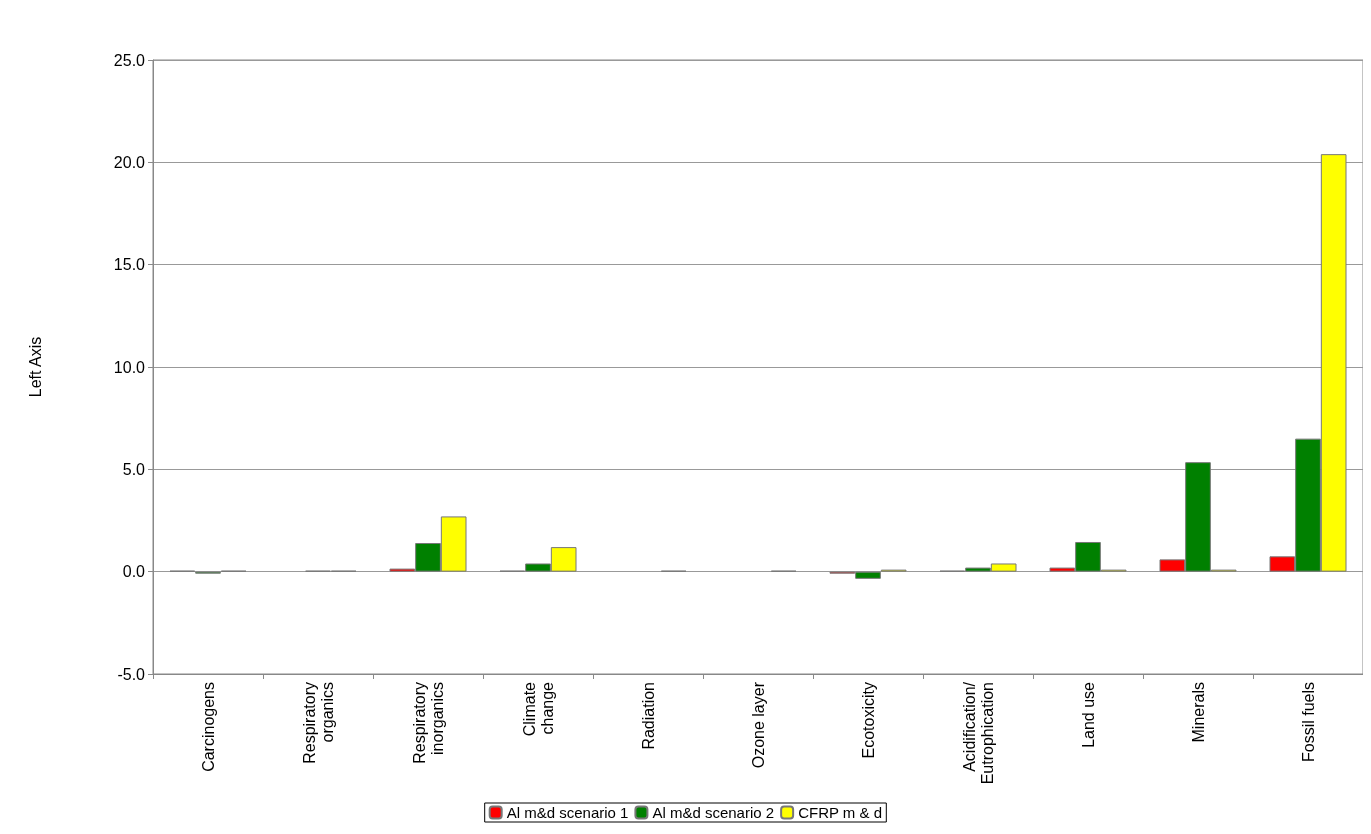  I want to click on legend-label: Al m&d scenario 2, so click(713, 812).